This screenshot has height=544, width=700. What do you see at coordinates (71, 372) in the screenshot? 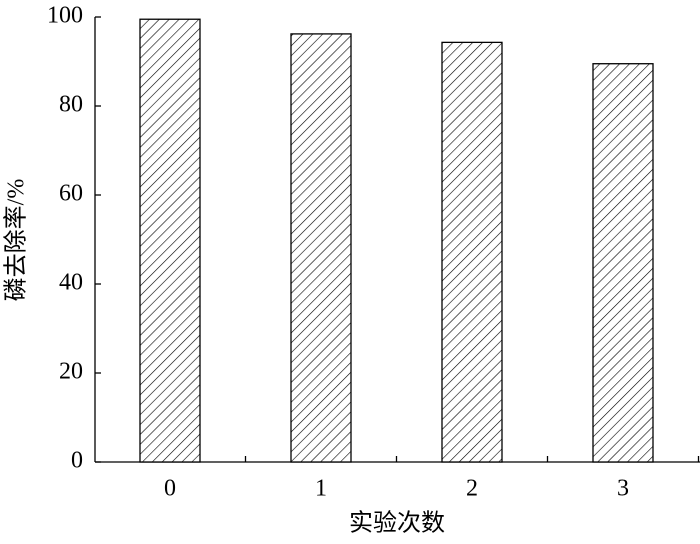
I see `y-tick-label: 20` at bounding box center [71, 372].